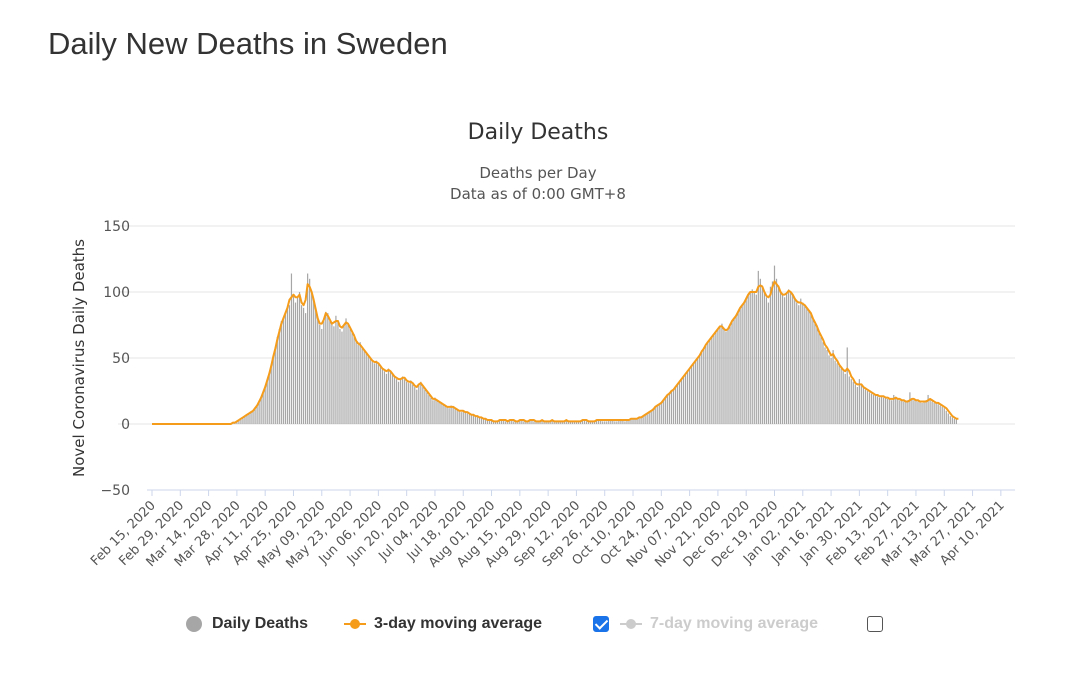  I want to click on legend-item-daily-deaths: Daily Deaths, so click(247, 624).